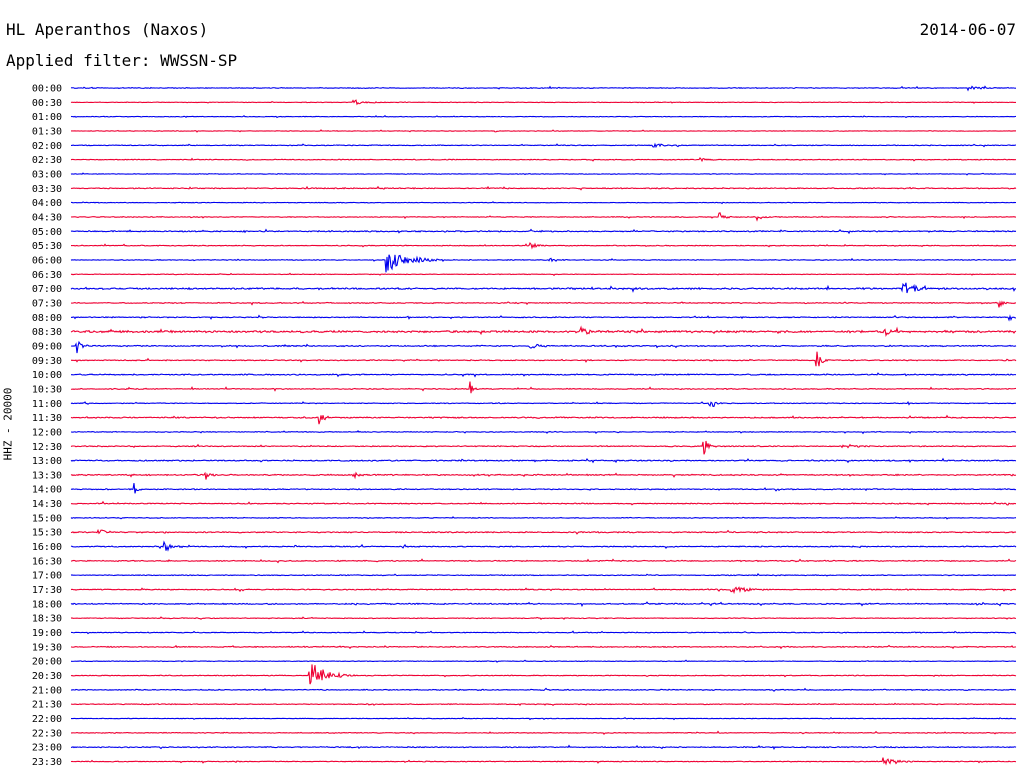  What do you see at coordinates (107, 29) in the screenshot?
I see `station-title: HL Aperanthos (Naxos)` at bounding box center [107, 29].